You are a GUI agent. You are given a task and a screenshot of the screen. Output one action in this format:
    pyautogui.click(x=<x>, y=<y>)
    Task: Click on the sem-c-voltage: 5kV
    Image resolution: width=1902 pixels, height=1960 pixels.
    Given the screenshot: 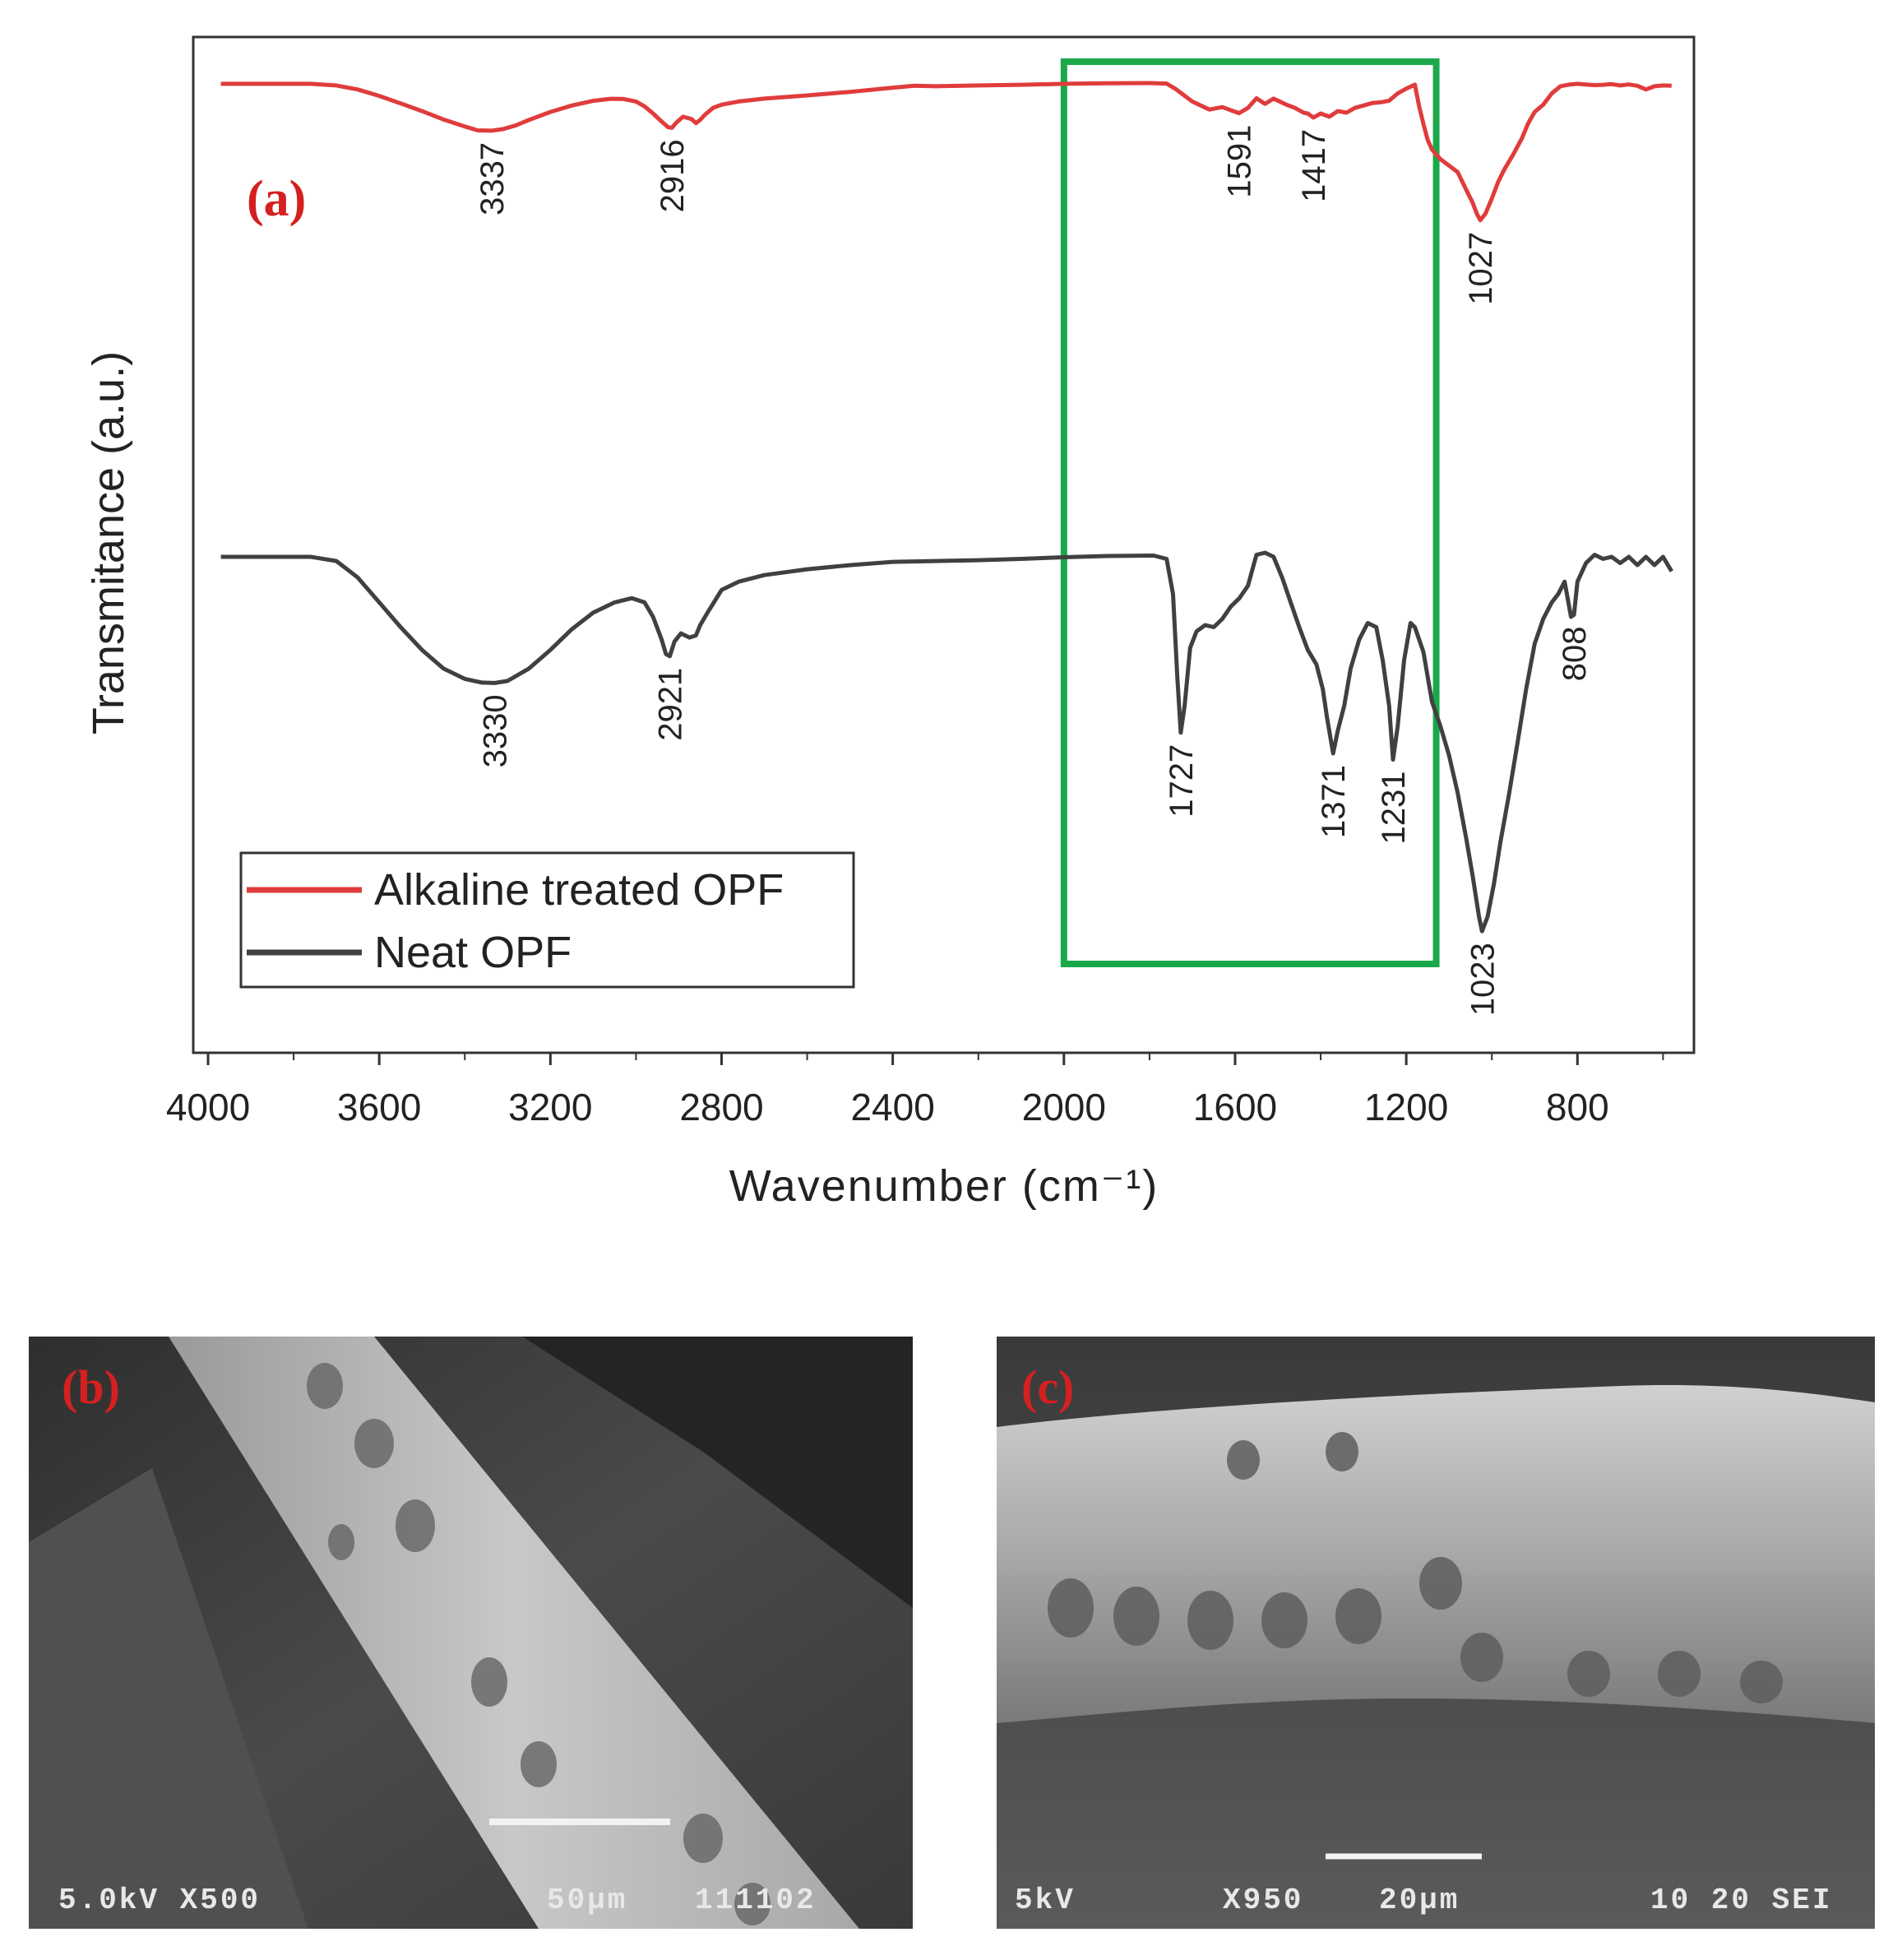 What is the action you would take?
    pyautogui.click(x=1045, y=1900)
    